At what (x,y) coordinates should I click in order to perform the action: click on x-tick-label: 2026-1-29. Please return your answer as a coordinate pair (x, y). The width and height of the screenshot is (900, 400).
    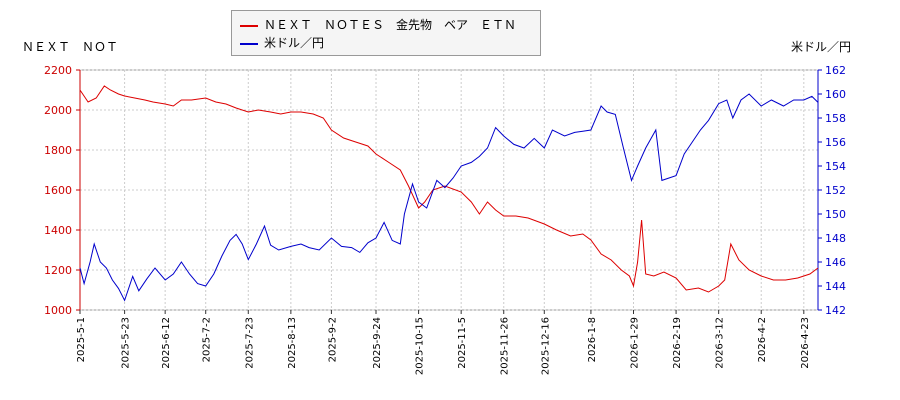
    Looking at the image, I should click on (635, 343).